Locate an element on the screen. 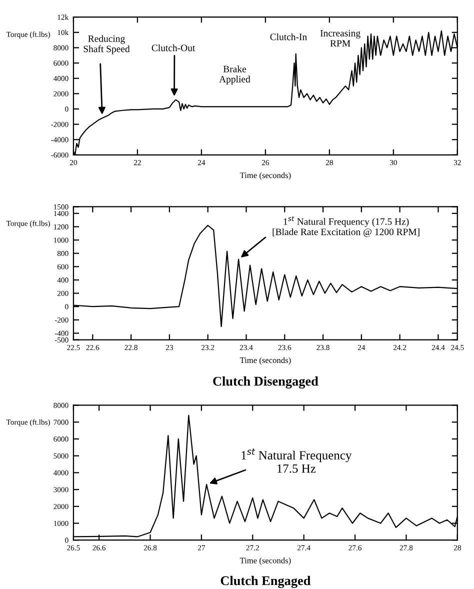 The width and height of the screenshot is (474, 589). annotation: Clutch-Out is located at coordinates (174, 48).